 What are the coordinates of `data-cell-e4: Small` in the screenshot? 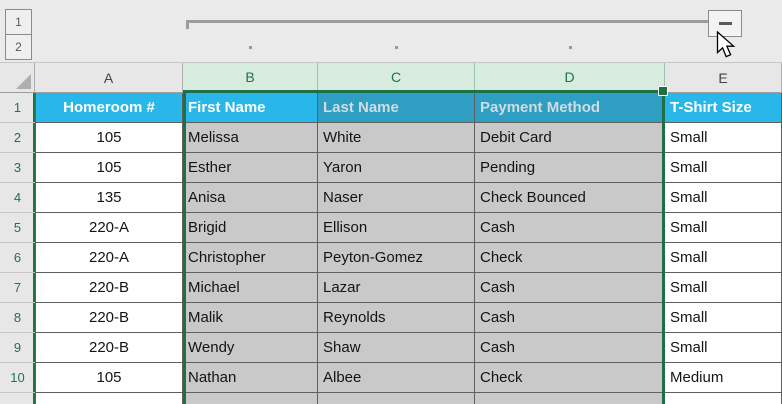 It's located at (723, 198).